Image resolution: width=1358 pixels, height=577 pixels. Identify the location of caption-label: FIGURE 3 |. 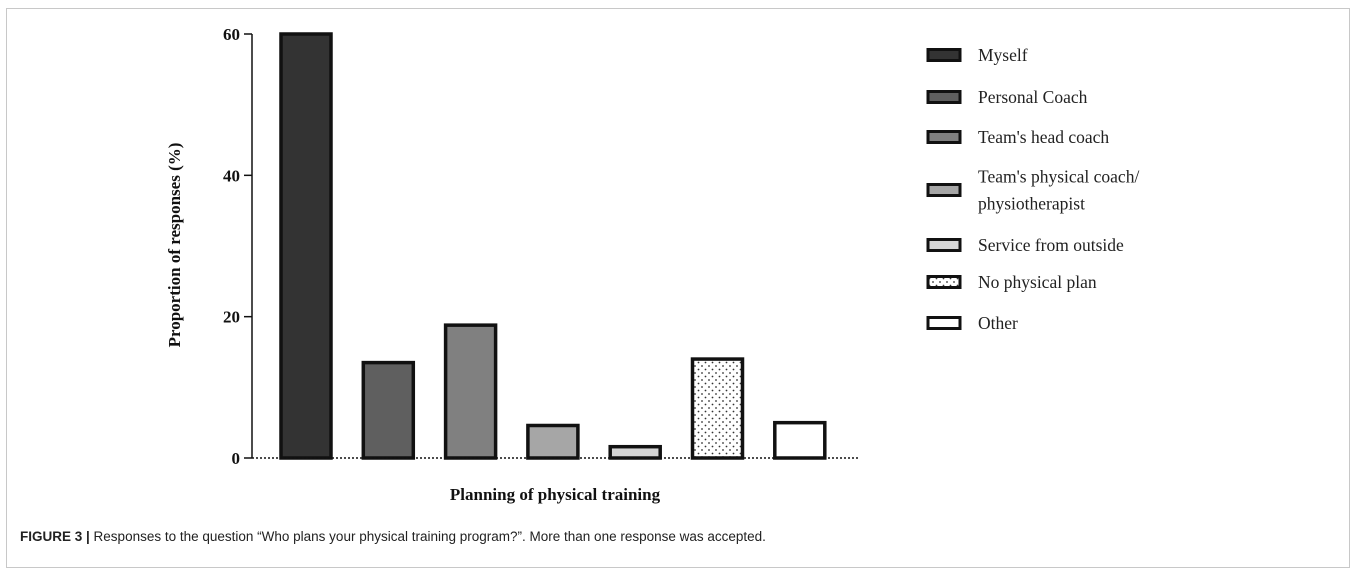
(55, 536).